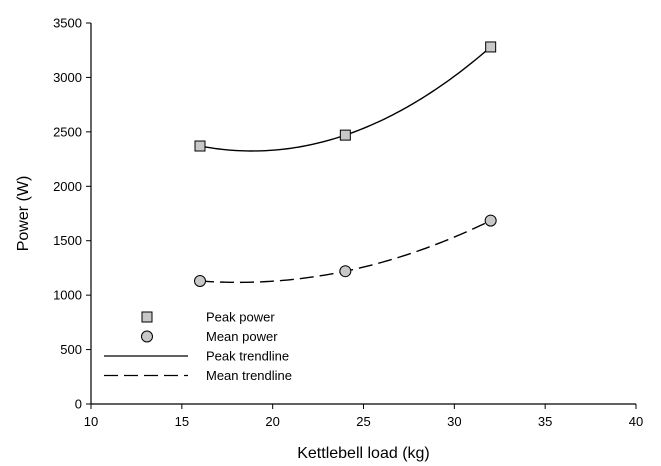 Image resolution: width=661 pixels, height=466 pixels. What do you see at coordinates (240, 317) in the screenshot?
I see `legend-label-peak-power: Peak power` at bounding box center [240, 317].